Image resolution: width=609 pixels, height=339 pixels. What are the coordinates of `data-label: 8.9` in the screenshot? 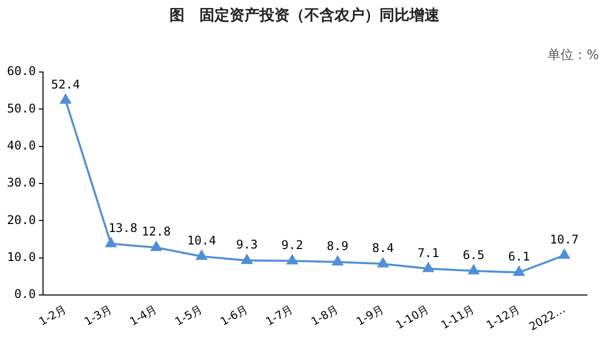 It's located at (337, 246).